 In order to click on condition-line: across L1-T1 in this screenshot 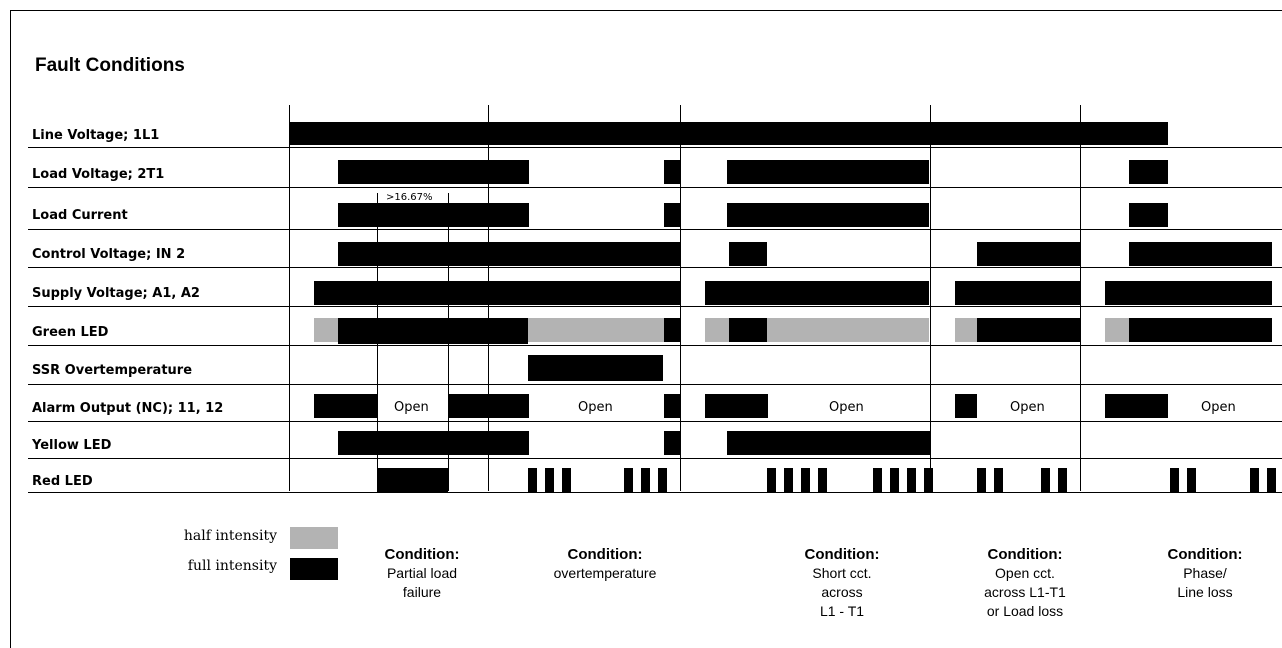, I will do `click(1025, 592)`.